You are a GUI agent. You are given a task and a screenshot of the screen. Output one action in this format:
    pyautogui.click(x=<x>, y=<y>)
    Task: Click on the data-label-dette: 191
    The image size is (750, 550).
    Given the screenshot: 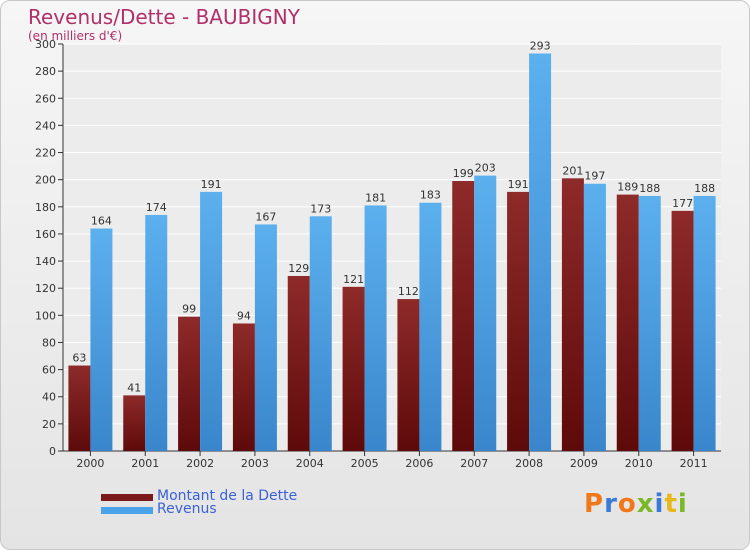 What is the action you would take?
    pyautogui.click(x=518, y=184)
    